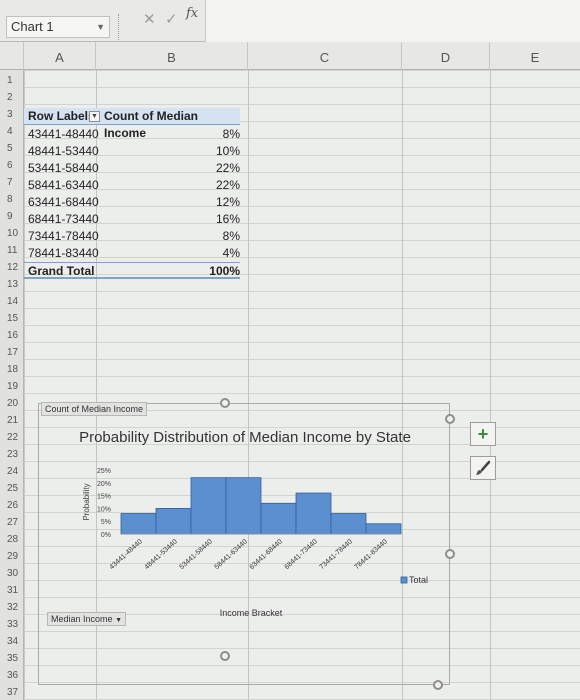  I want to click on row-header: 17, so click(13, 352).